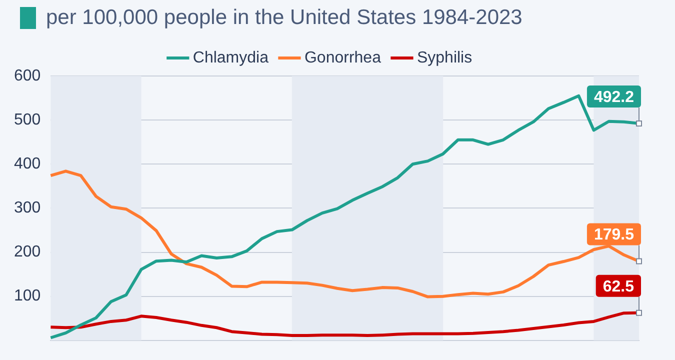 The height and width of the screenshot is (360, 675). I want to click on y-tick-label: 600, so click(27, 75).